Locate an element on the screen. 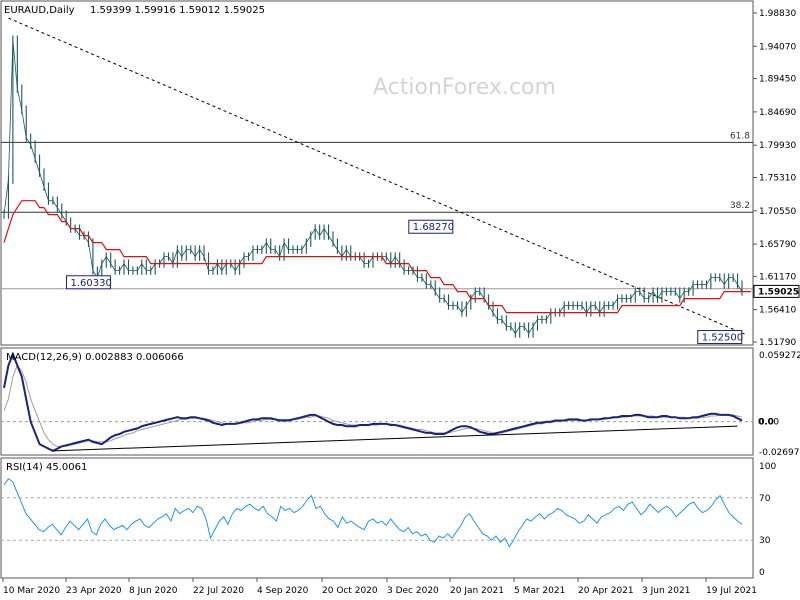  rsi-tick-label: 100 is located at coordinates (767, 467).